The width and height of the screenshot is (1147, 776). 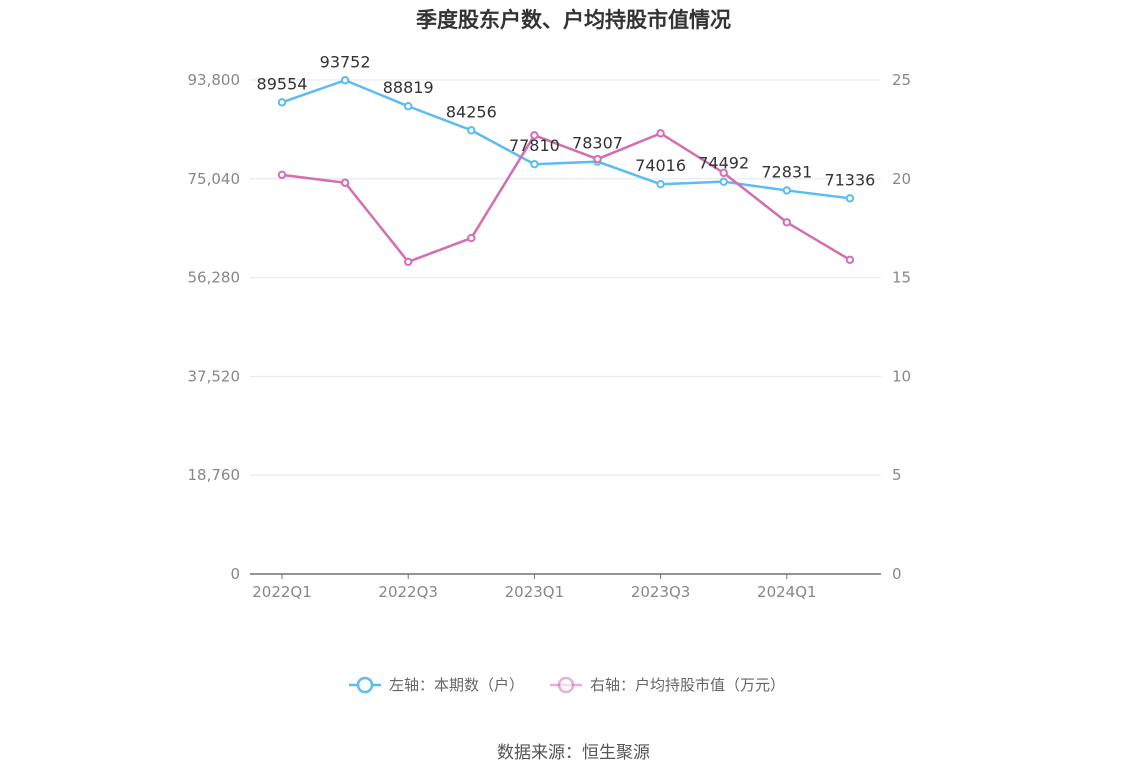 I want to click on y-right-tick-label: 5, so click(x=897, y=475).